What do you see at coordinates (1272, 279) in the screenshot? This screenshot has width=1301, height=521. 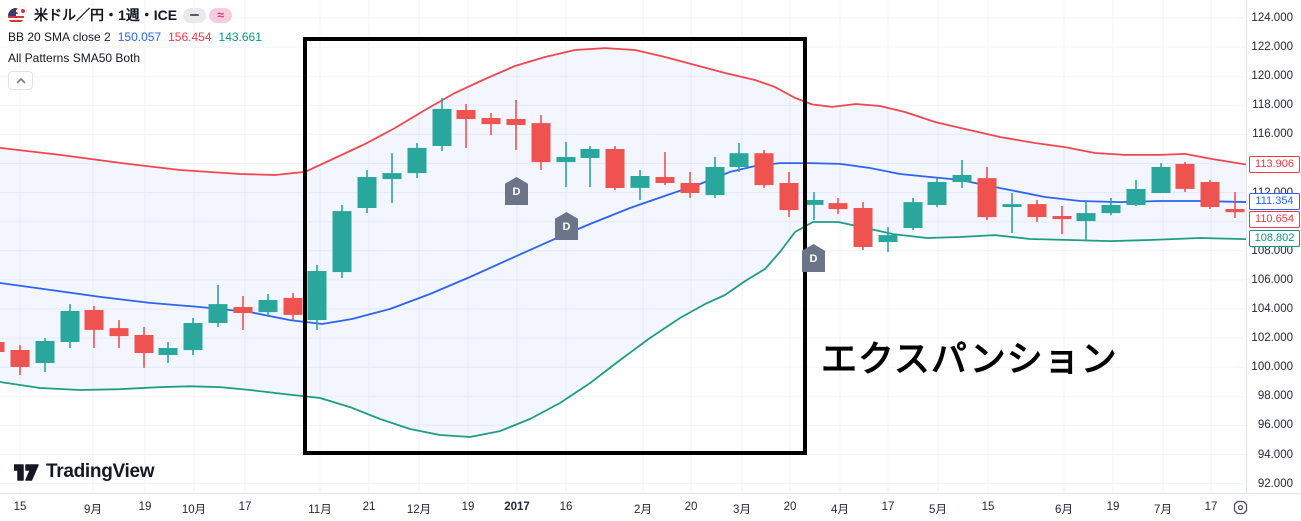 I see `price-tick: 106.000` at bounding box center [1272, 279].